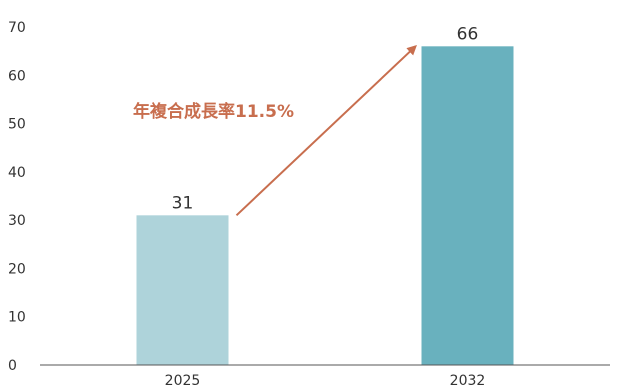 Image resolution: width=624 pixels, height=387 pixels. Describe the element at coordinates (213, 111) in the screenshot. I see `growth-rate-annotation: 年複合成長率11.5%` at that location.